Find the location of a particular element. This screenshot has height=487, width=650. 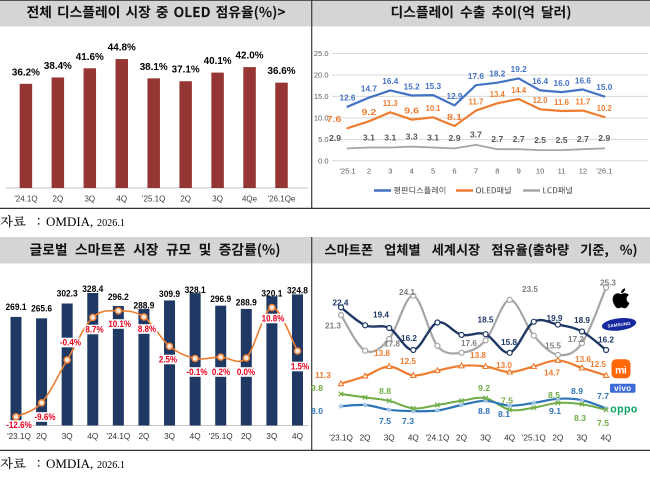

svg-text: 8.8% is located at coordinates (147, 329).